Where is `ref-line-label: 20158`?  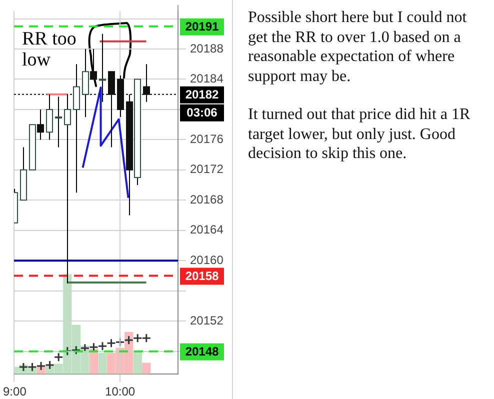
ref-line-label: 20158 is located at coordinates (202, 276).